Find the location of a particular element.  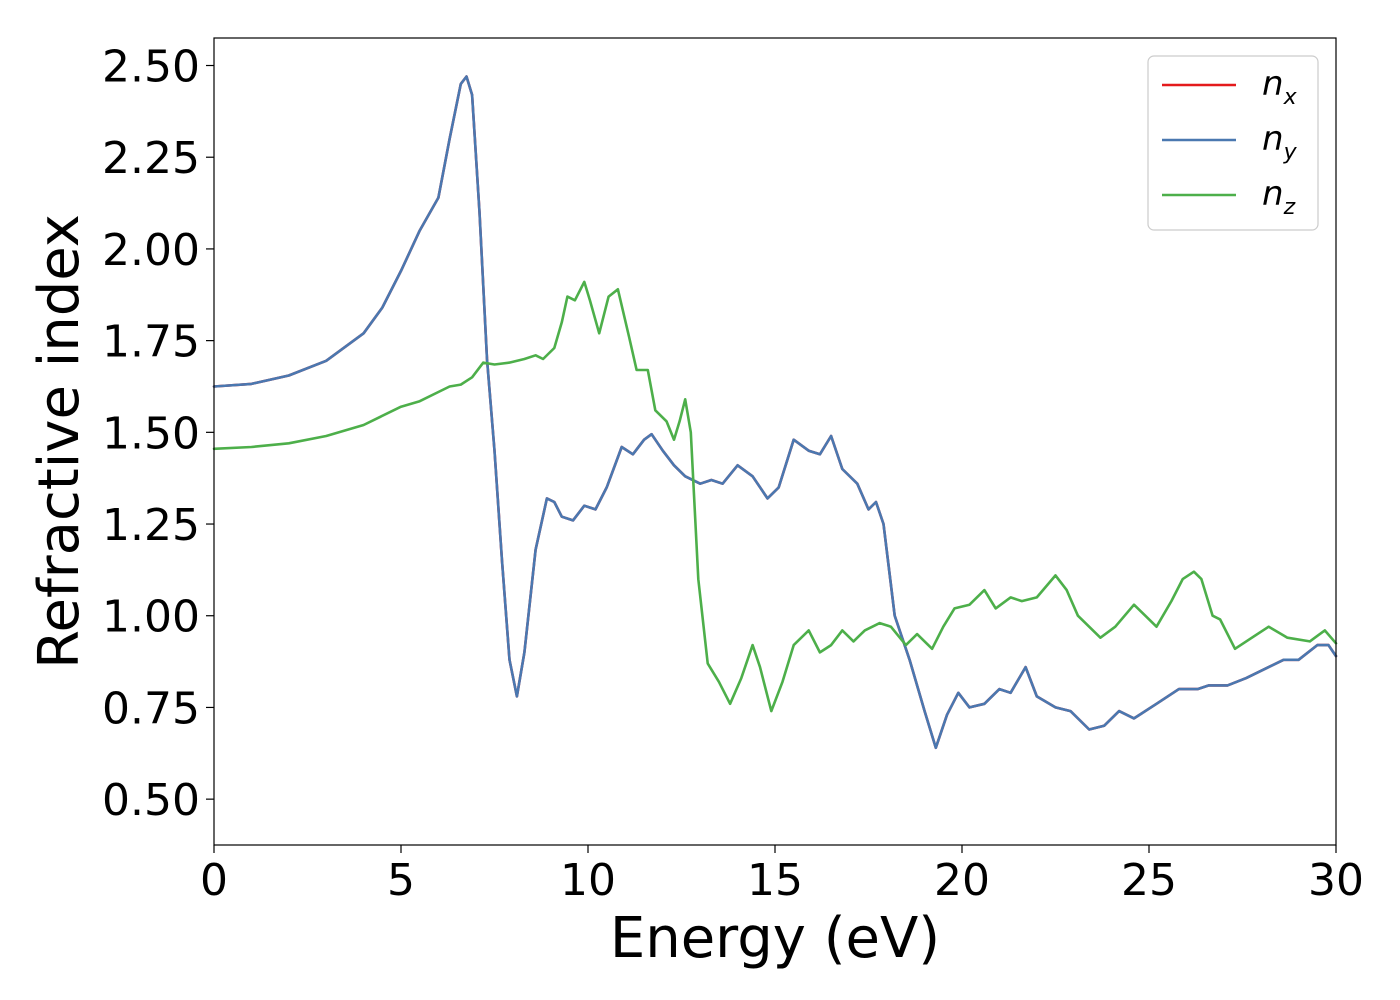

y-axis-ticks: 0.50 0.75 1.00 1.25 1.50 1.75 2.00 2.25 2.50 is located at coordinates (158, 434).